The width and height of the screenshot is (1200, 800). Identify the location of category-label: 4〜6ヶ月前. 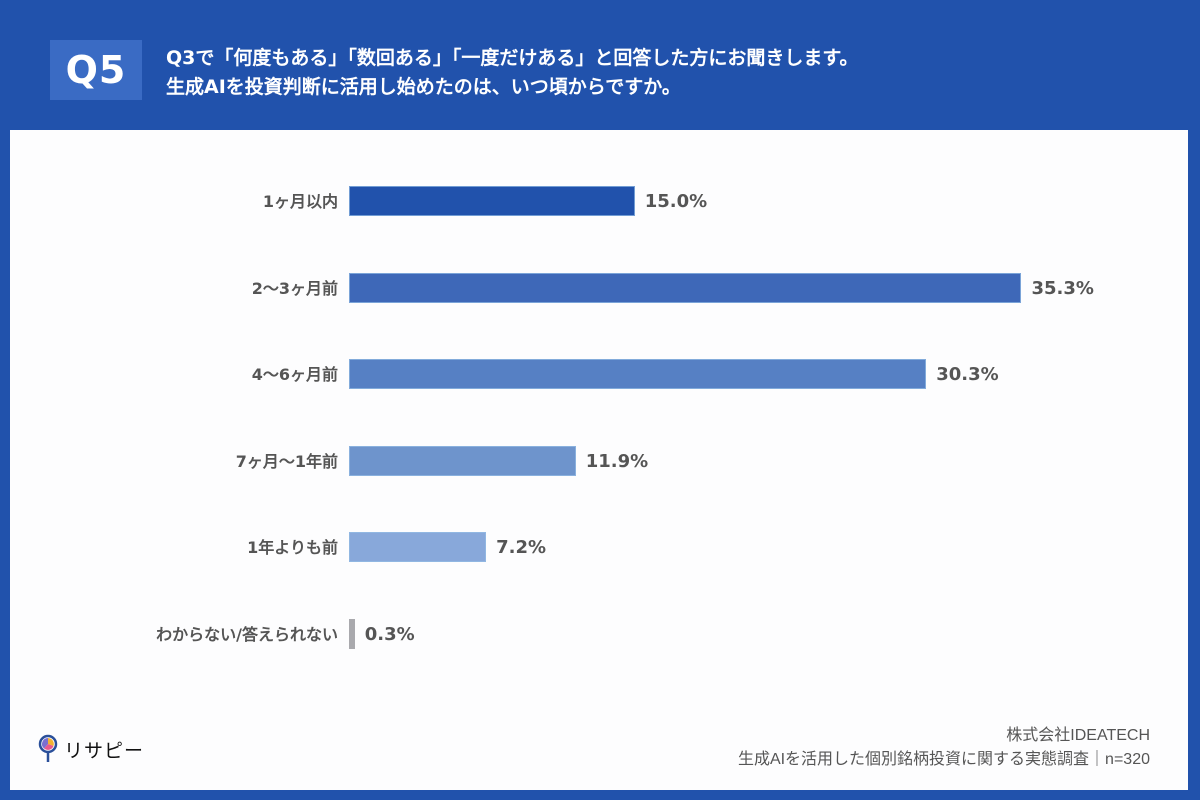
(294, 374).